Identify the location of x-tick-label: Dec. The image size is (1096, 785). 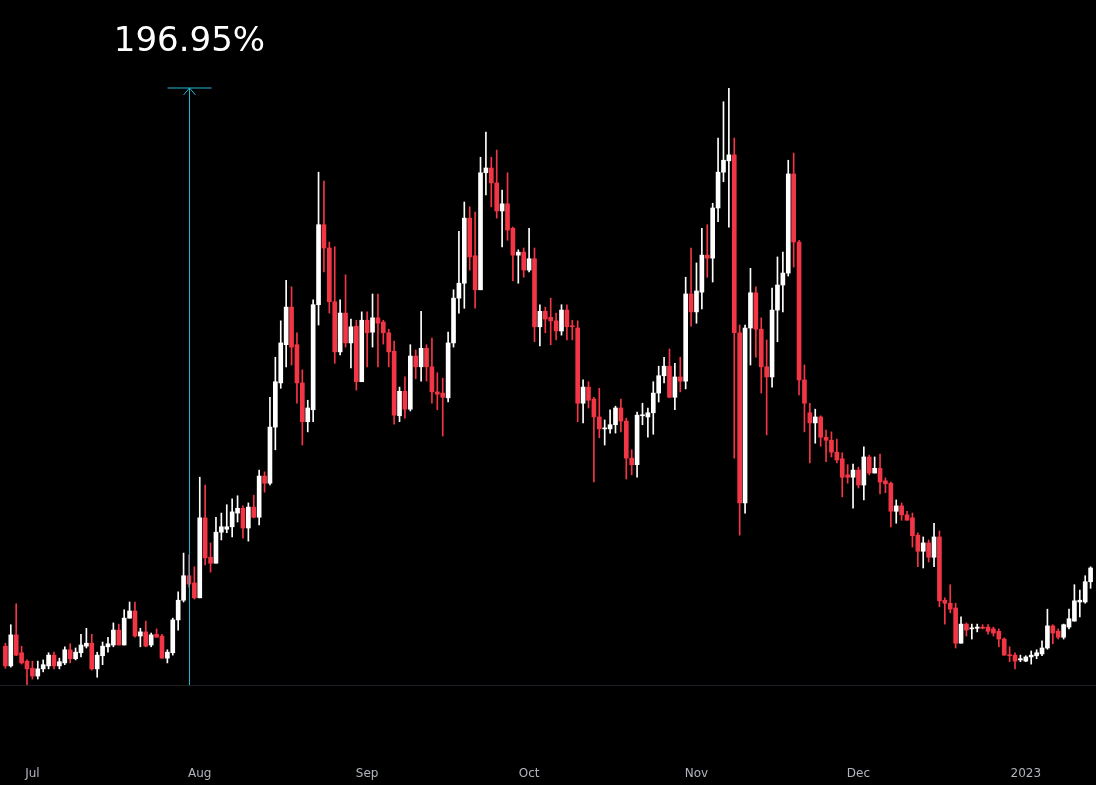
(858, 773).